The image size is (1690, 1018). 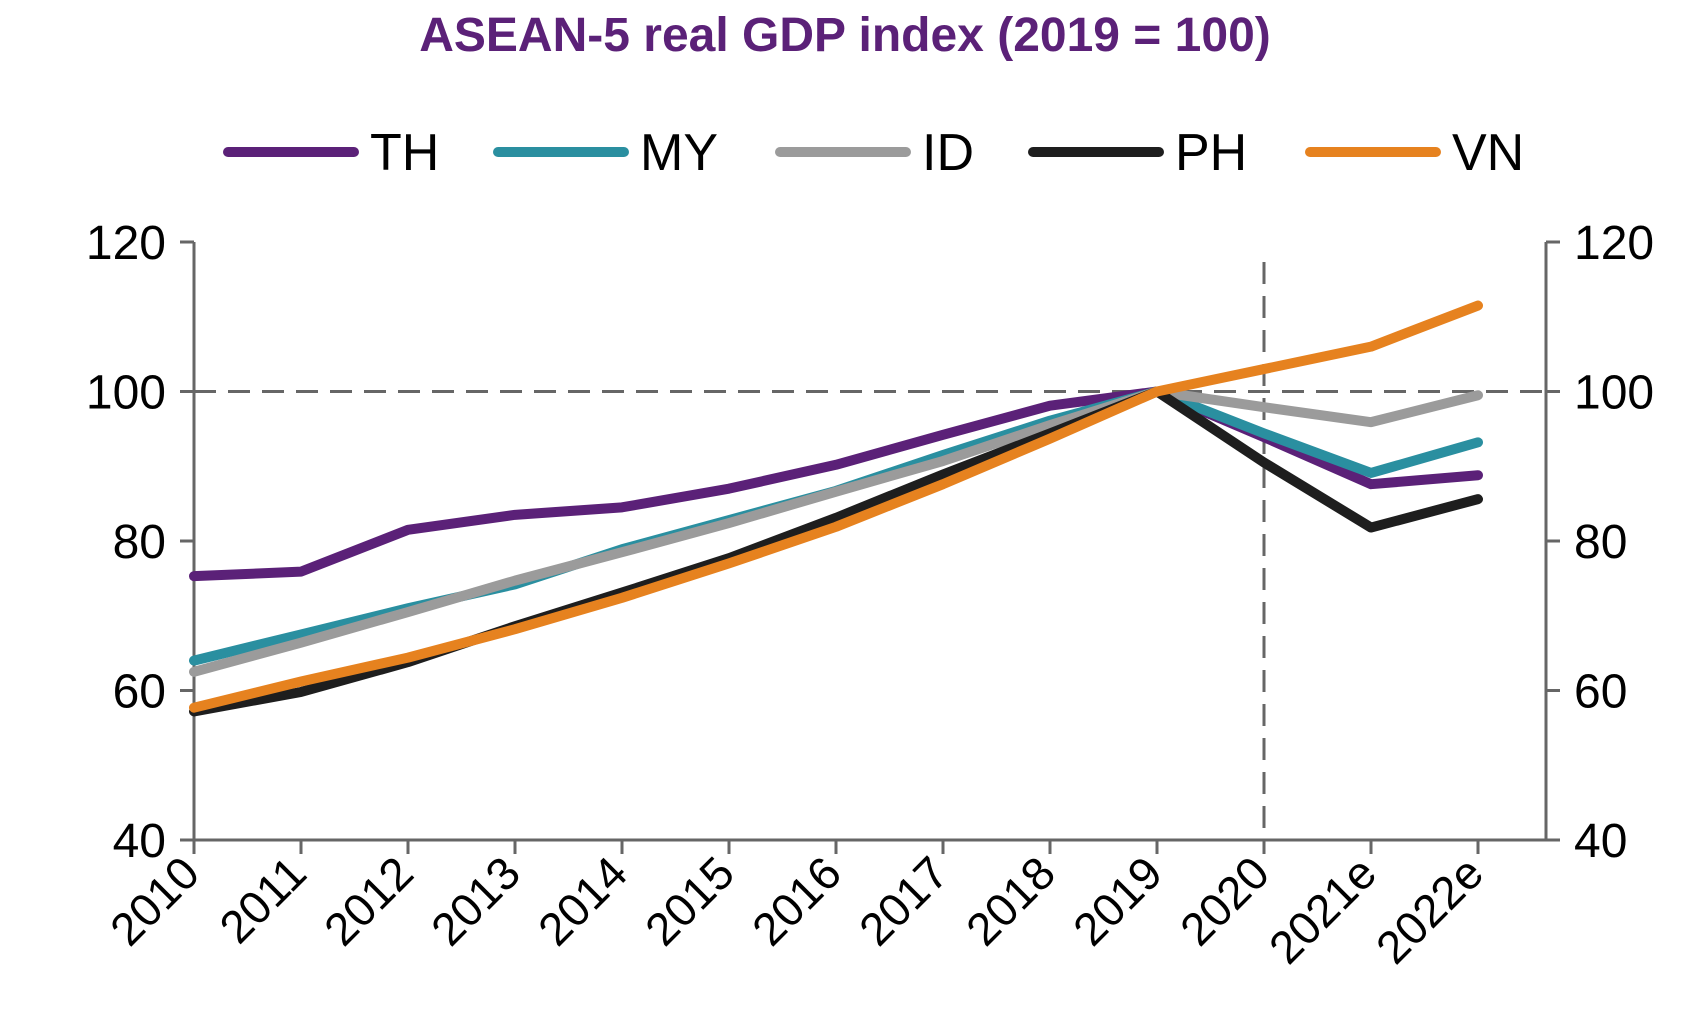 What do you see at coordinates (679, 153) in the screenshot?
I see `legend-label-my: MY` at bounding box center [679, 153].